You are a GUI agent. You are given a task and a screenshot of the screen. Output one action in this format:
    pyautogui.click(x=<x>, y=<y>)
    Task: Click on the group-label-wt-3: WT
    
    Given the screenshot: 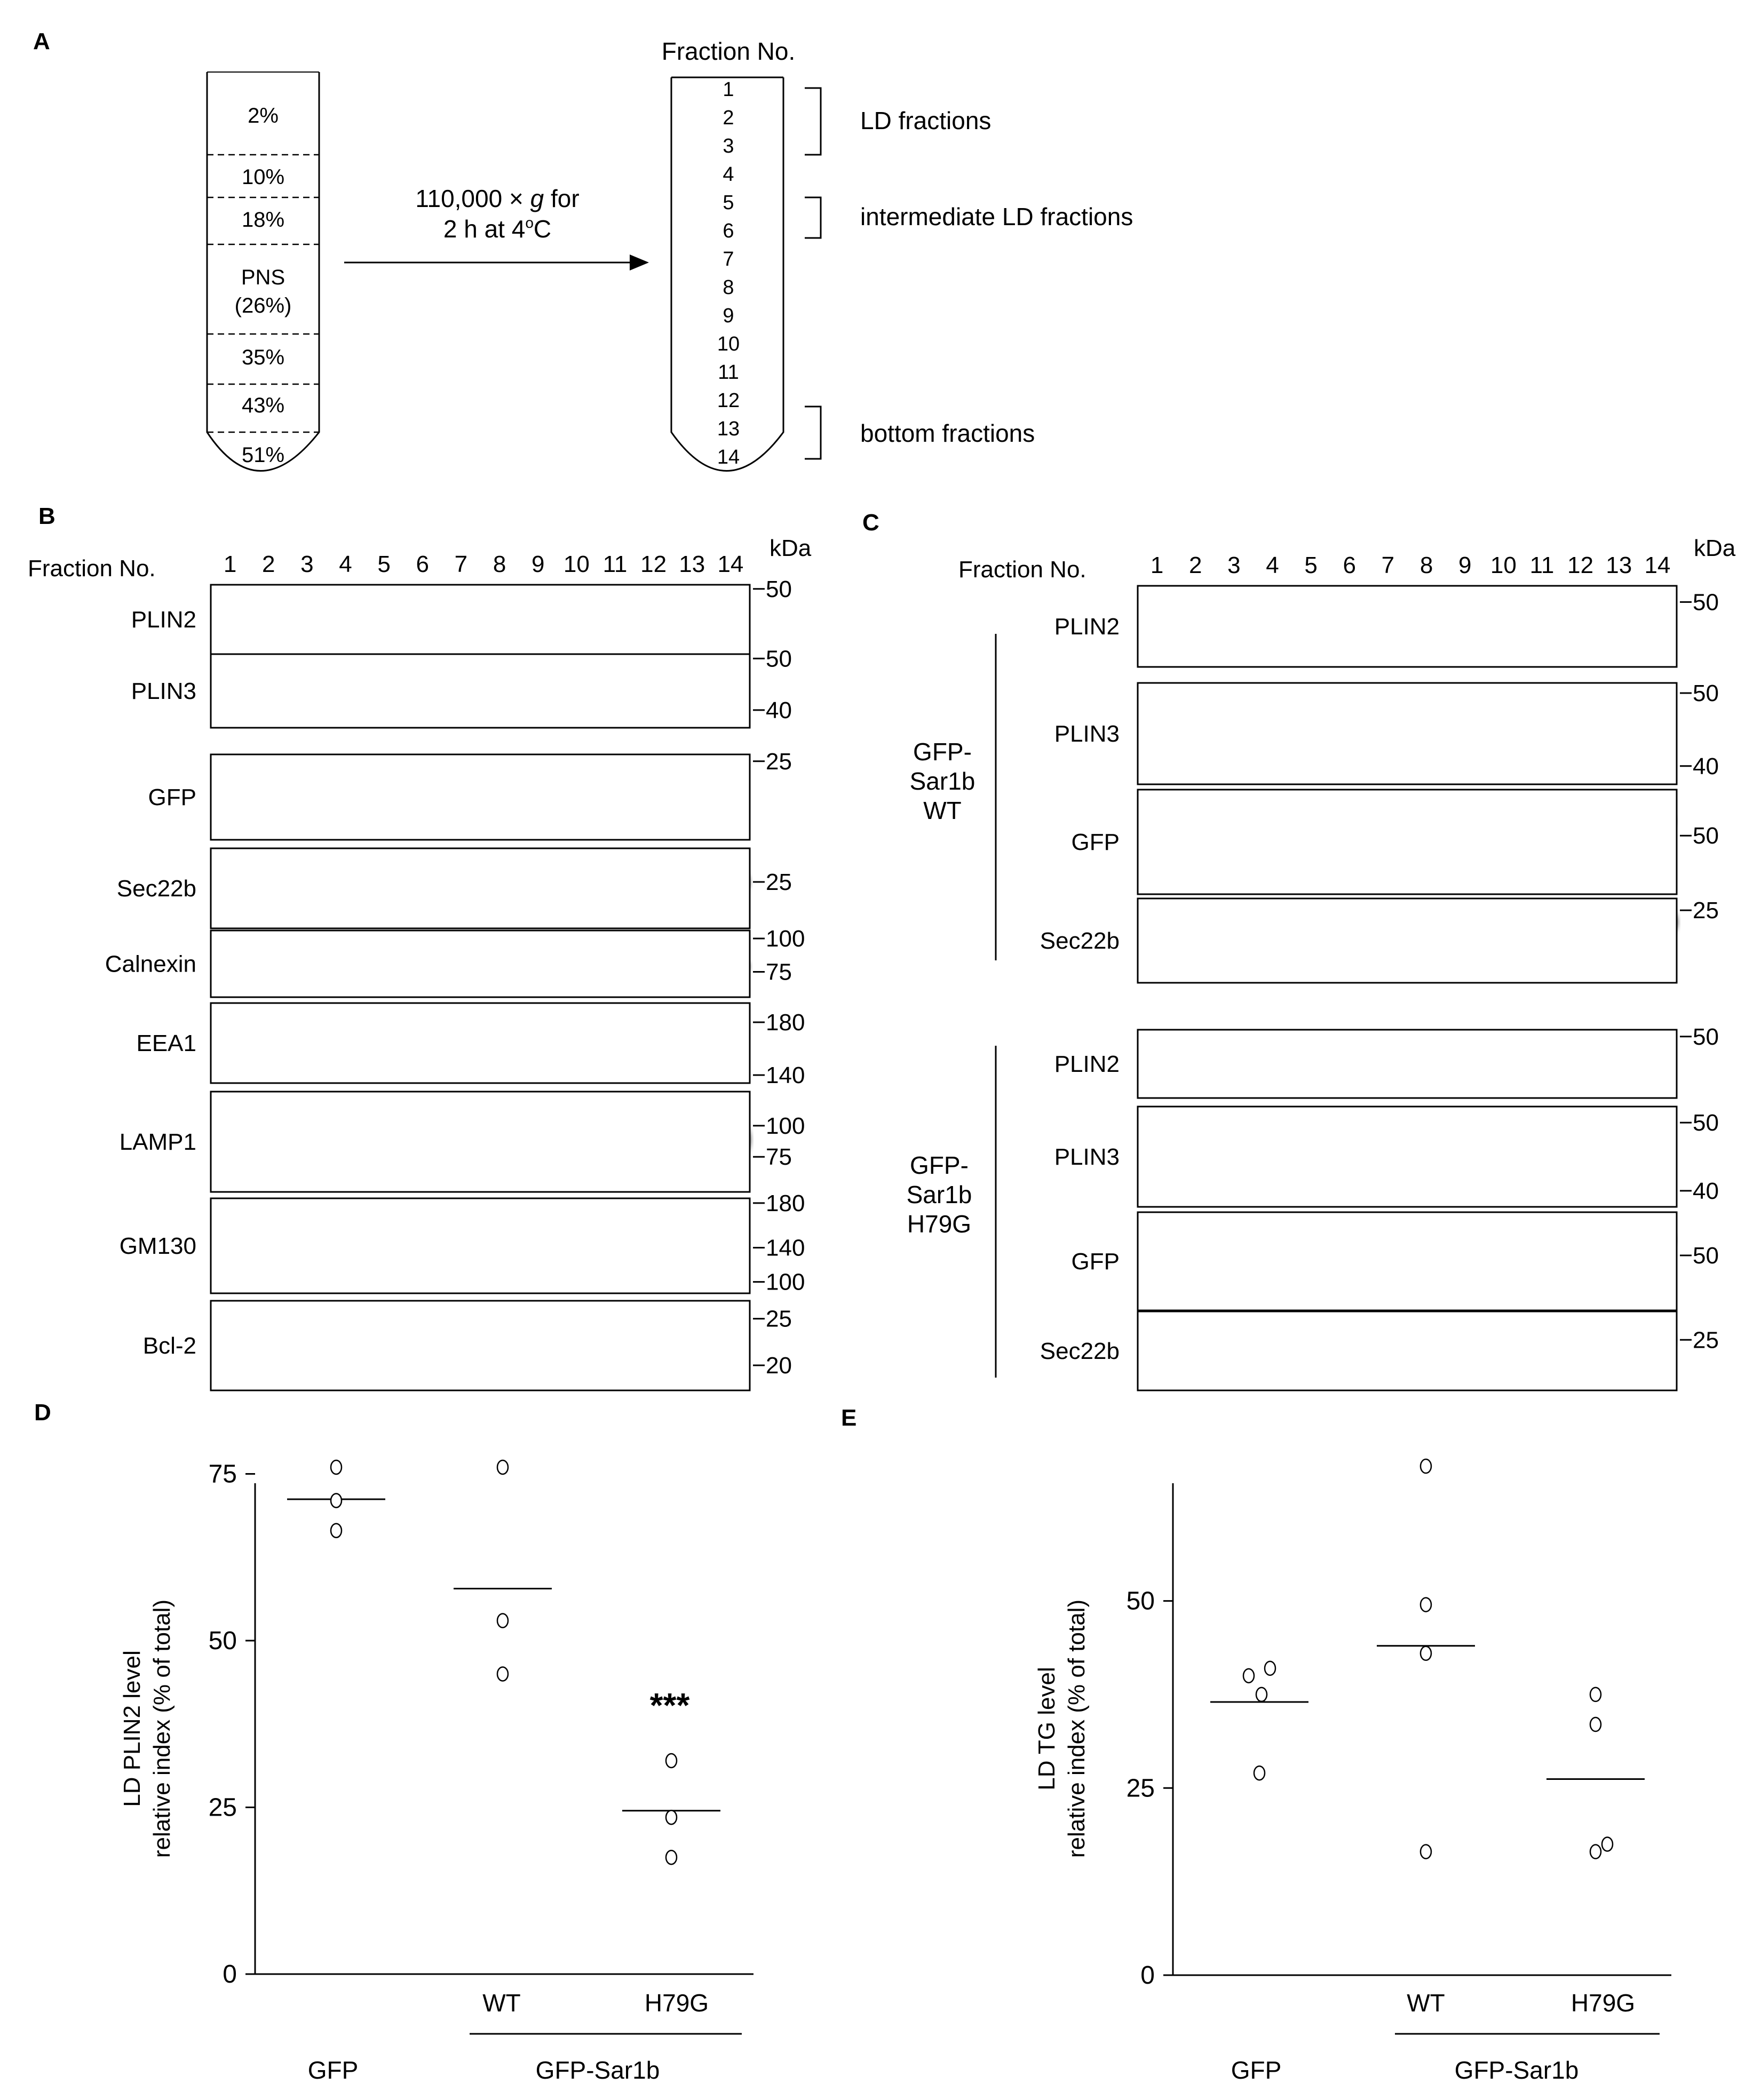 What is the action you would take?
    pyautogui.click(x=943, y=810)
    